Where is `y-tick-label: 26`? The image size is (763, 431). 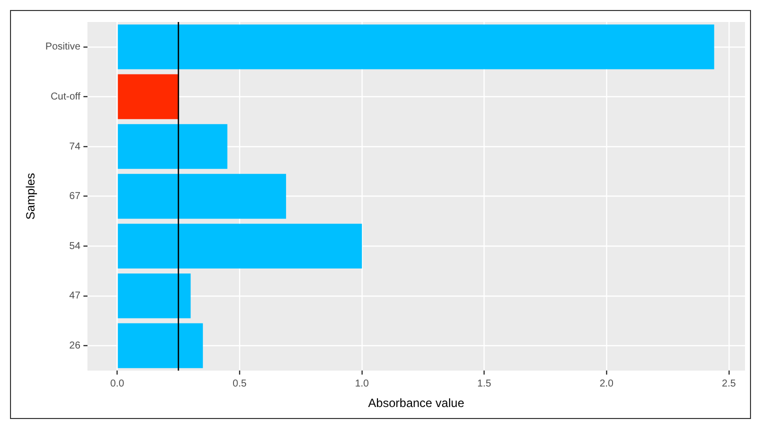
y-tick-label: 26 is located at coordinates (75, 346).